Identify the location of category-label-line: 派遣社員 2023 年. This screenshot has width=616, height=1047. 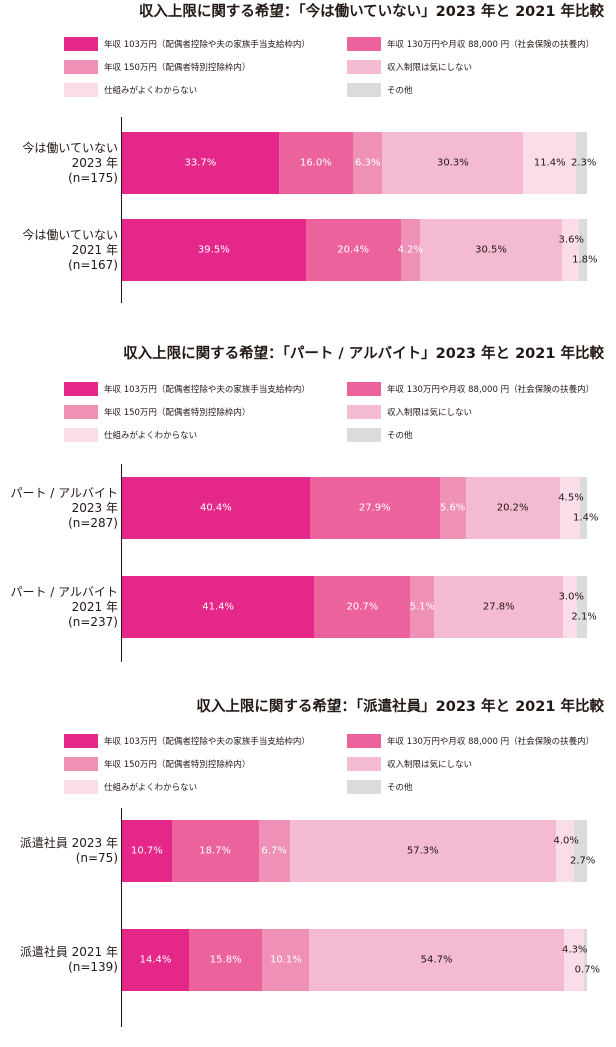
(68, 843).